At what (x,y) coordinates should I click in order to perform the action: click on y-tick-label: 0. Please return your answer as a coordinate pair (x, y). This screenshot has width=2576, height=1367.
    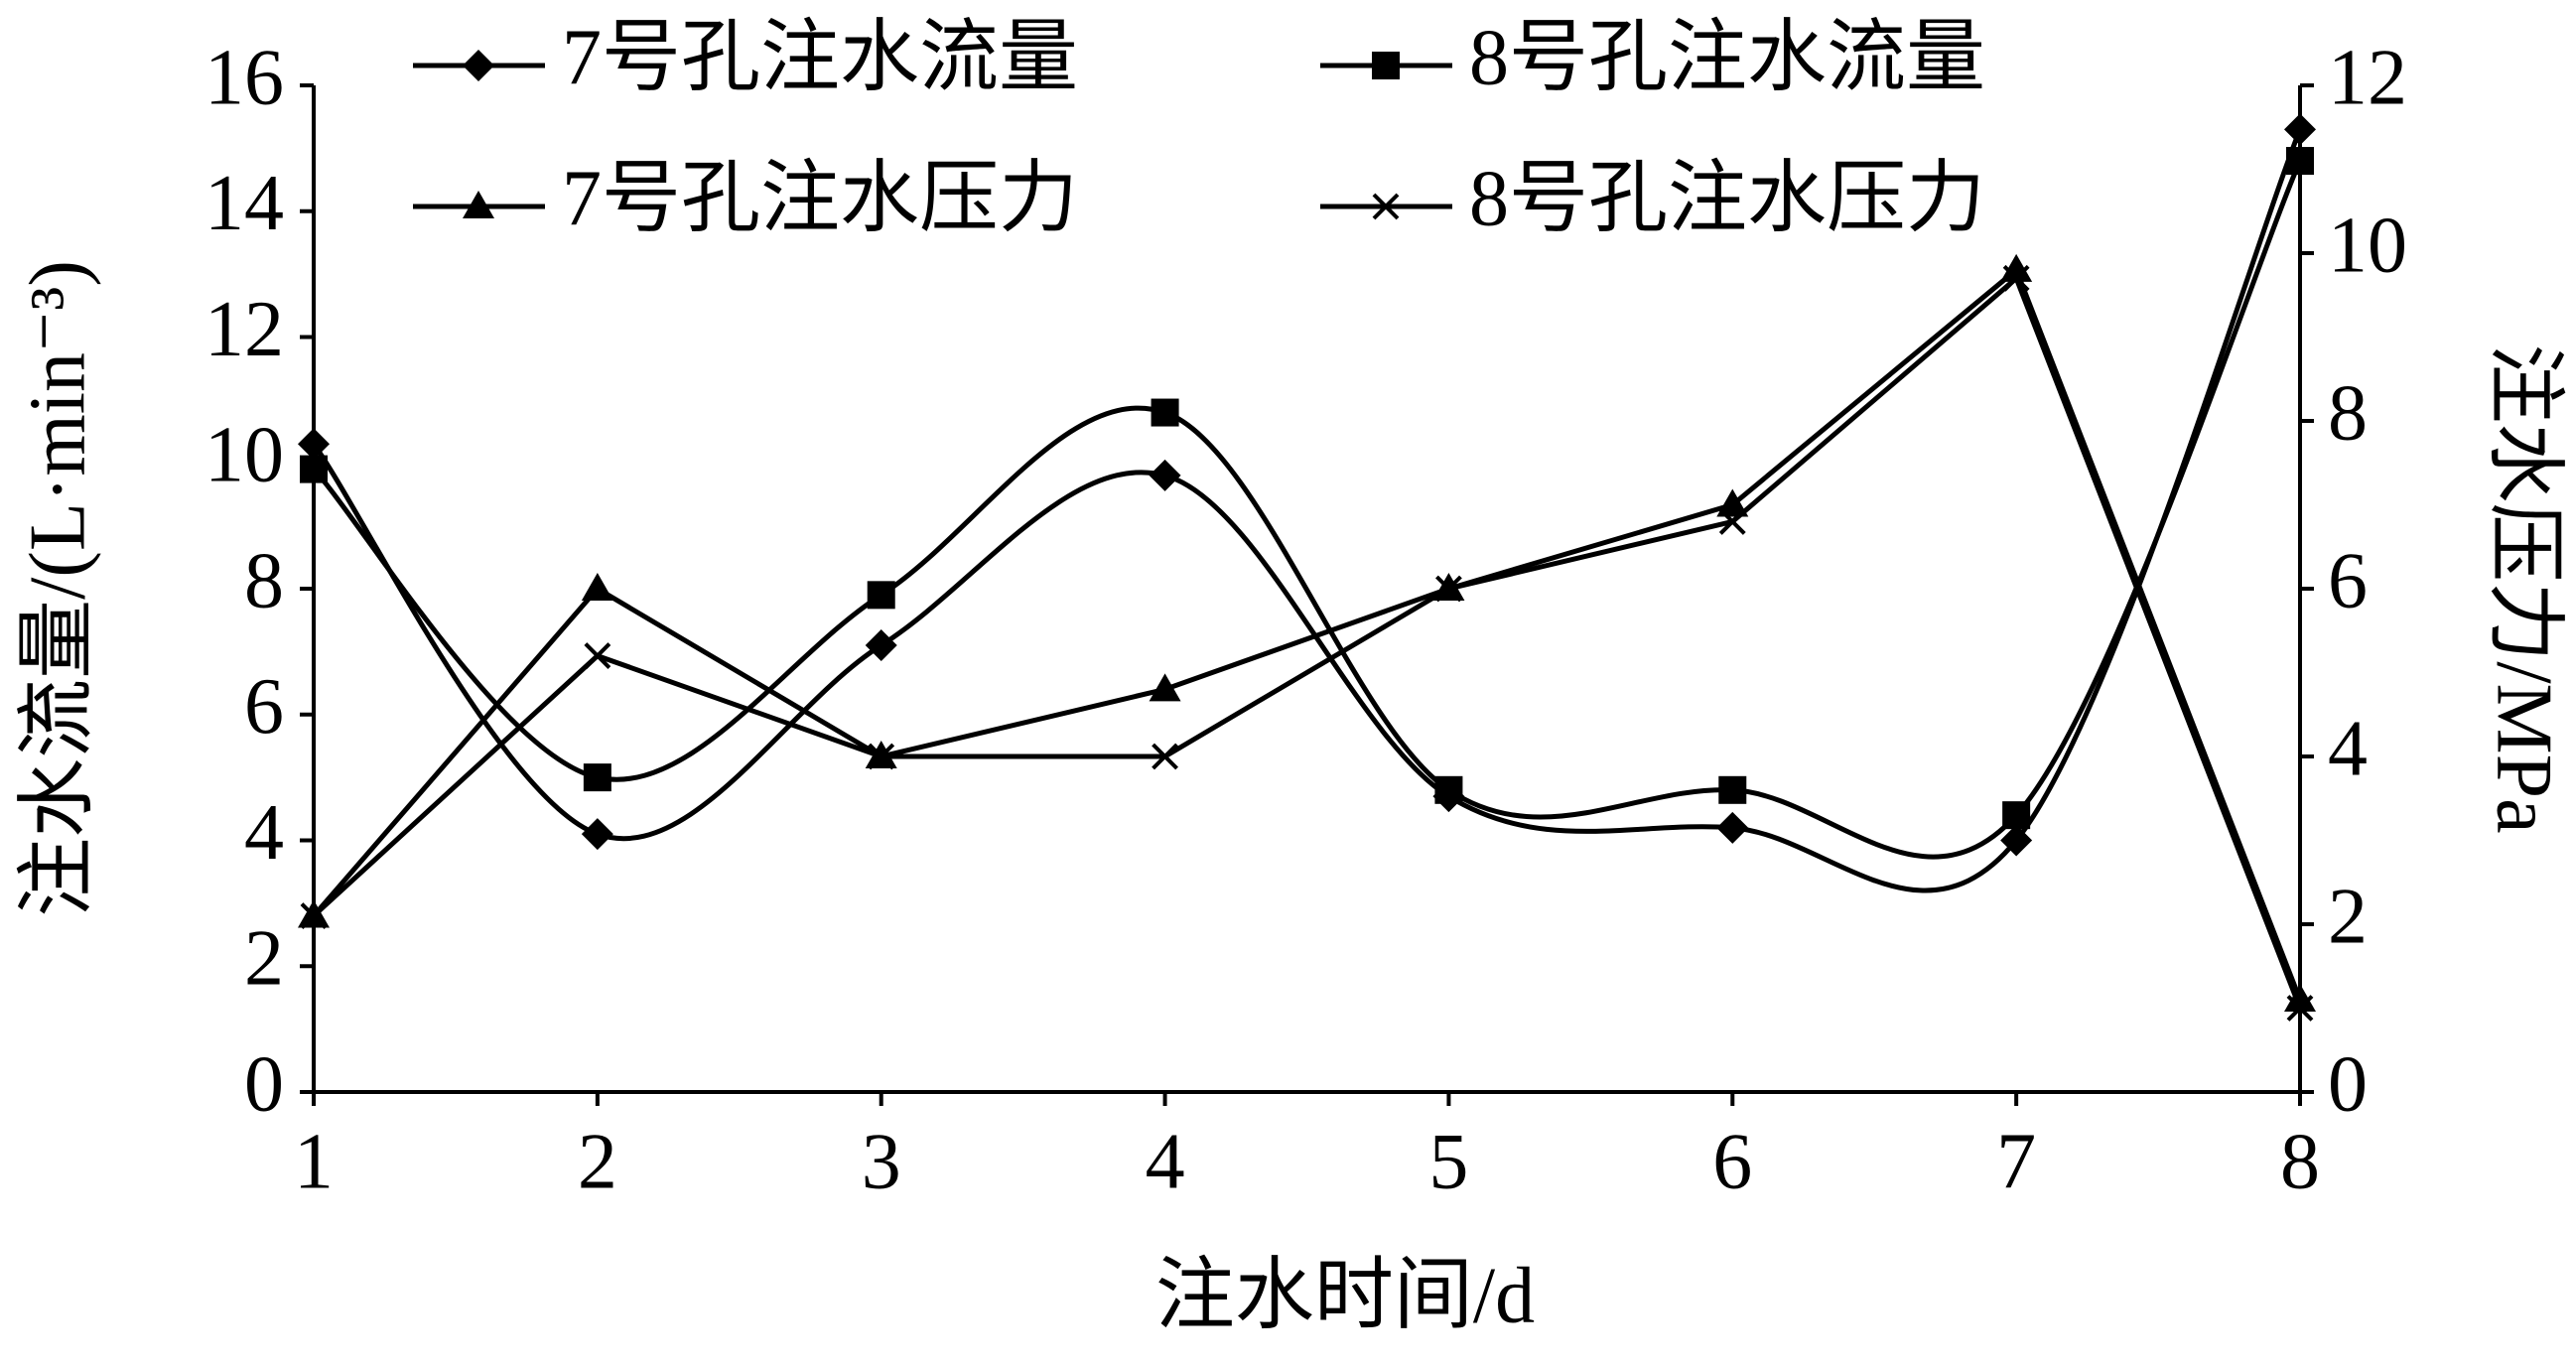
    Looking at the image, I should click on (264, 1084).